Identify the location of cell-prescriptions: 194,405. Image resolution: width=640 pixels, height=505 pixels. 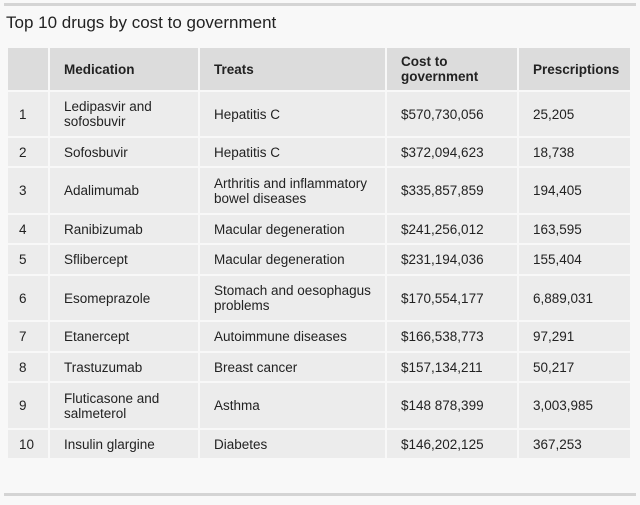
(574, 190).